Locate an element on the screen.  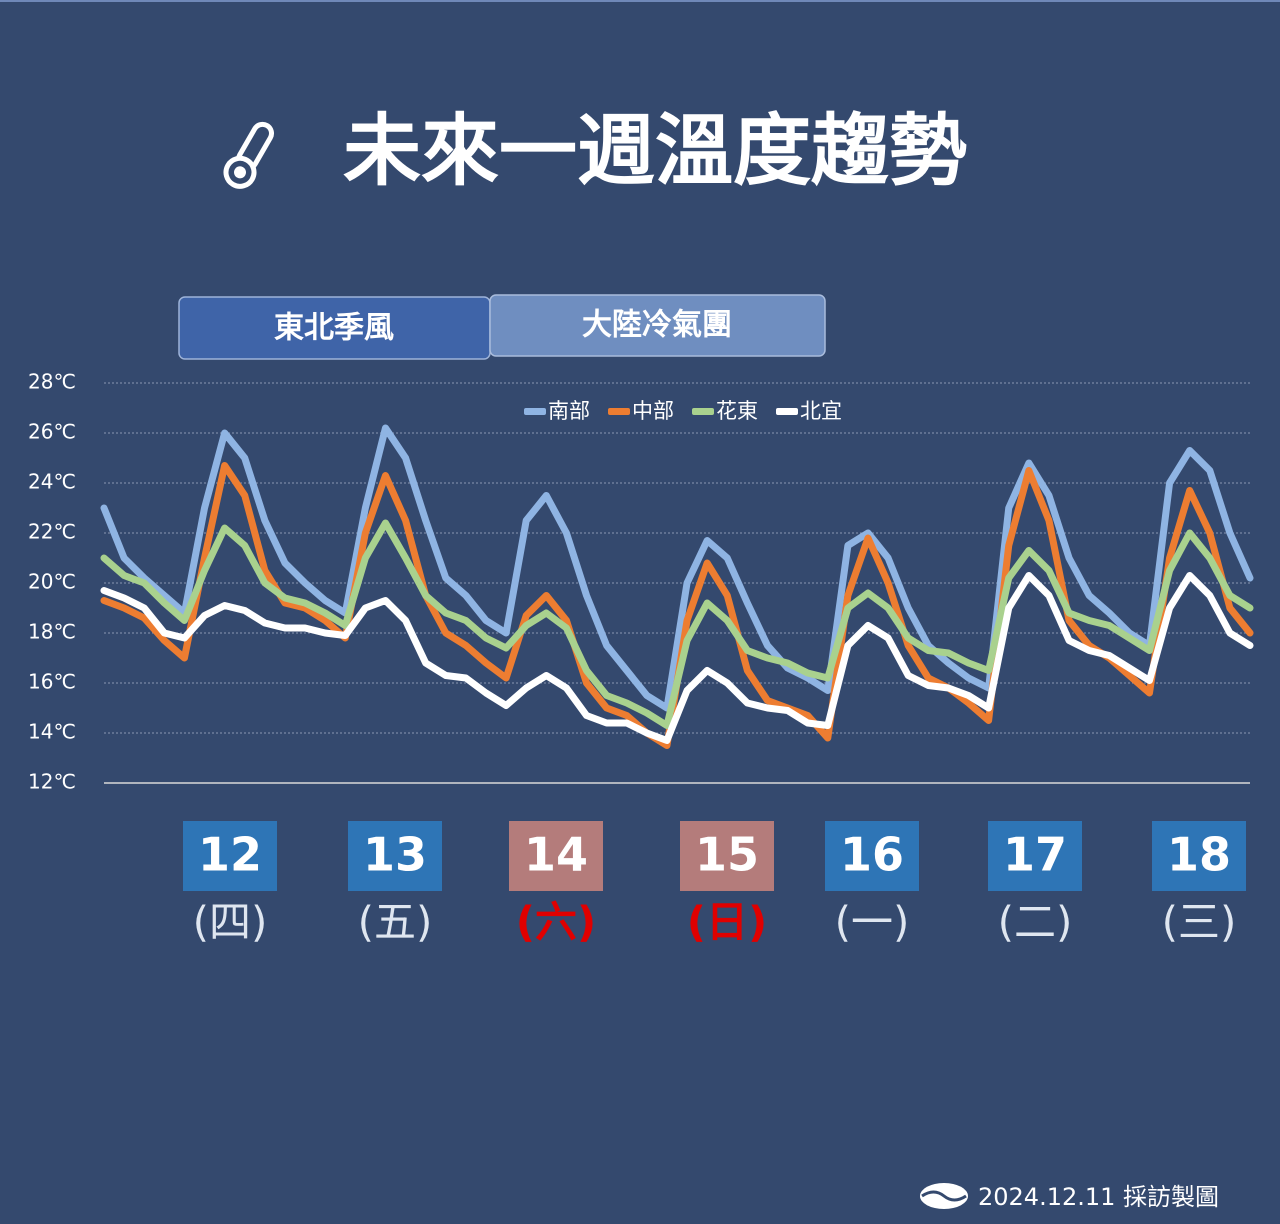
legend-label: 中部 is located at coordinates (653, 411).